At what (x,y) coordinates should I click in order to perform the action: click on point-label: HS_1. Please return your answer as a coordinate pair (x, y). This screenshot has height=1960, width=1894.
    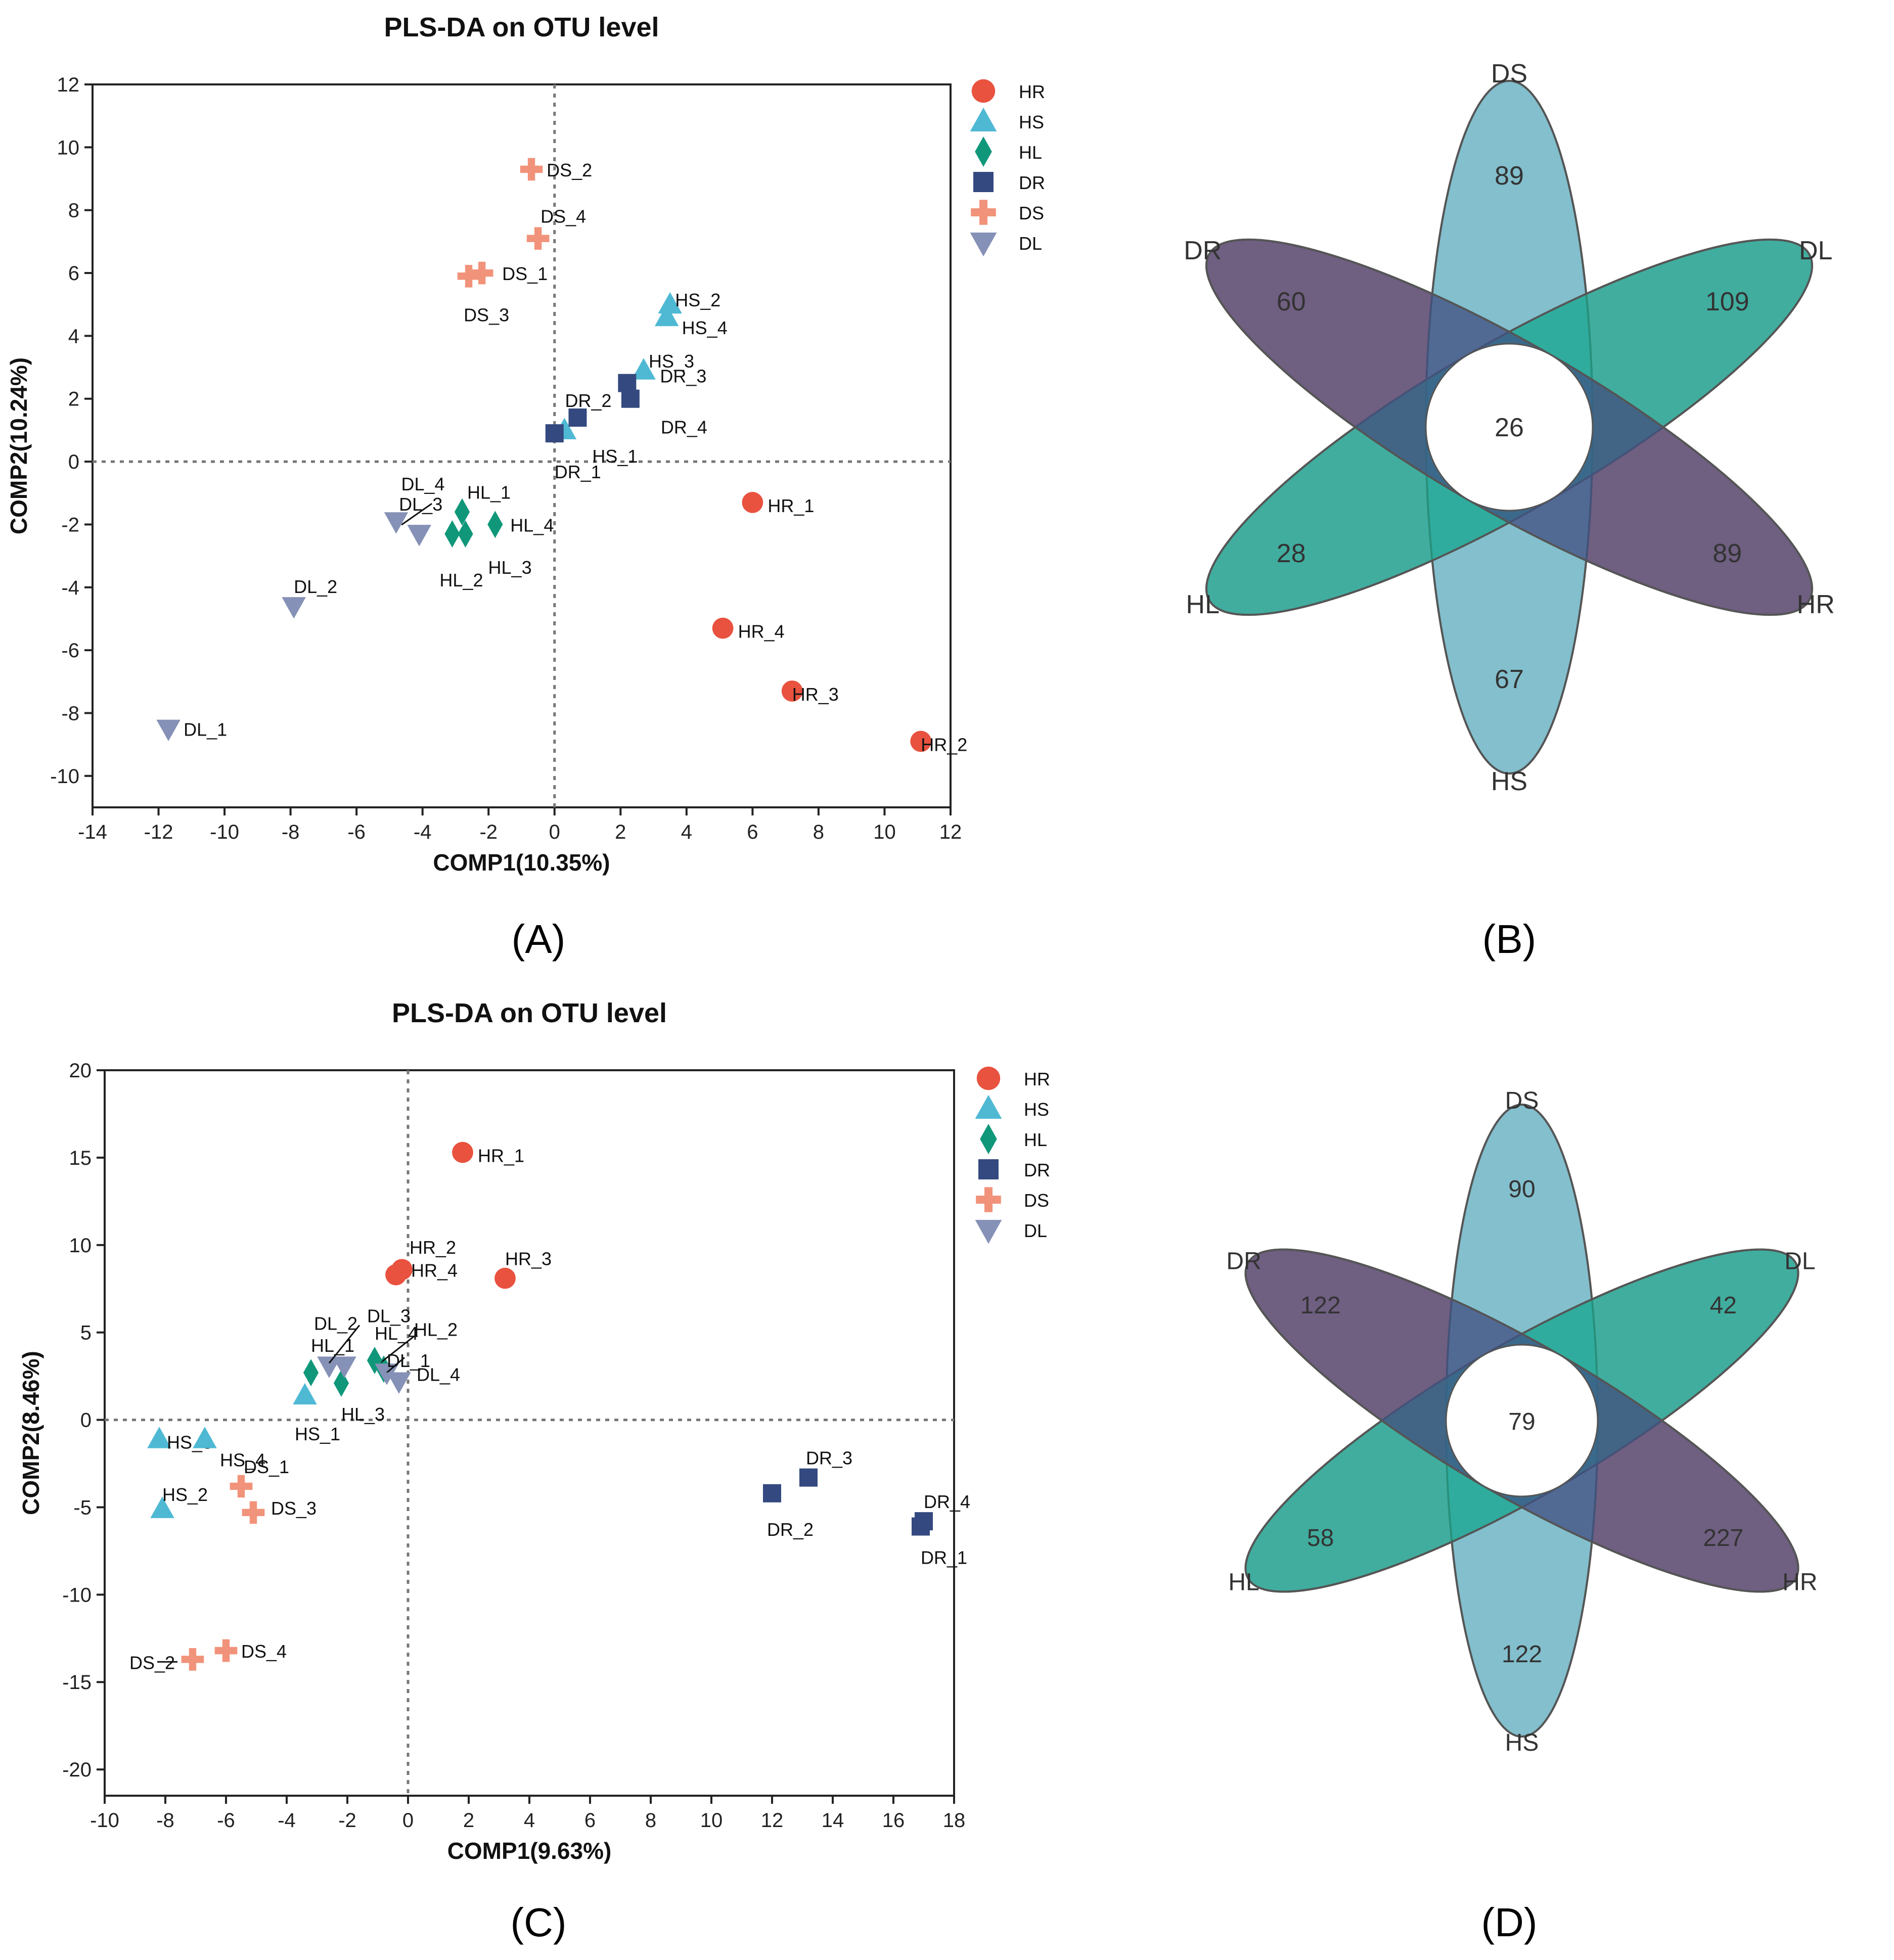
    Looking at the image, I should click on (317, 1434).